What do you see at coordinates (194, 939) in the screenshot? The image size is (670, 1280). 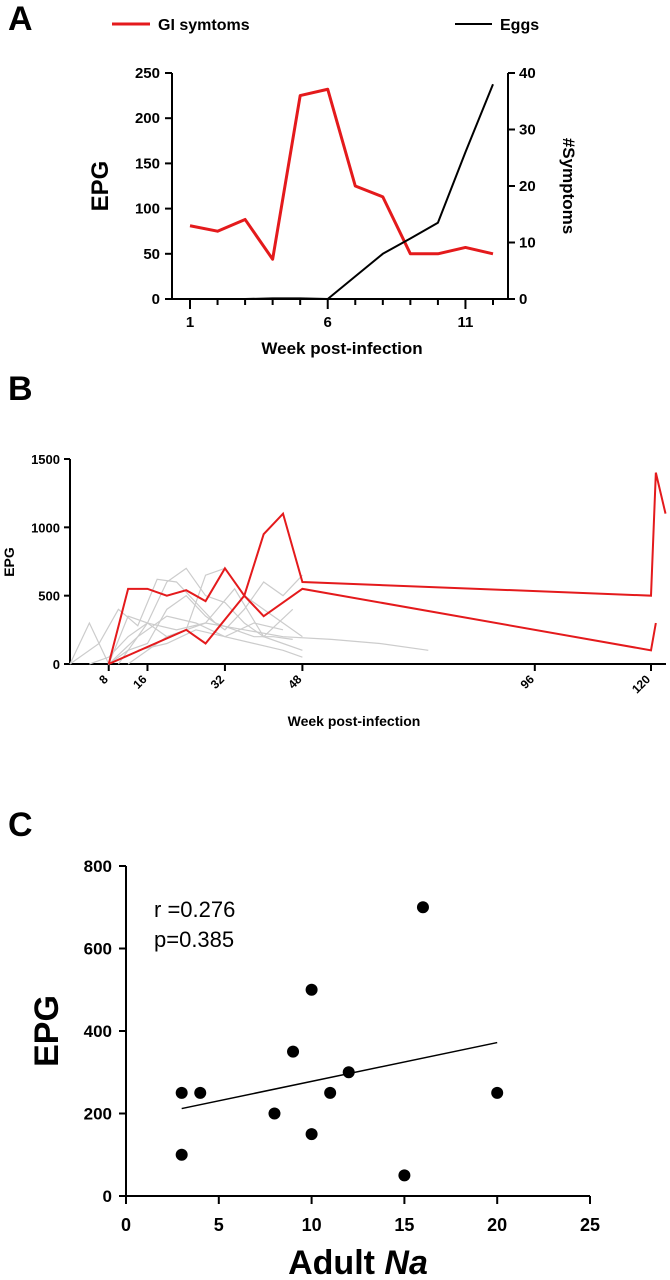 I see `annotation-p: p=0.385` at bounding box center [194, 939].